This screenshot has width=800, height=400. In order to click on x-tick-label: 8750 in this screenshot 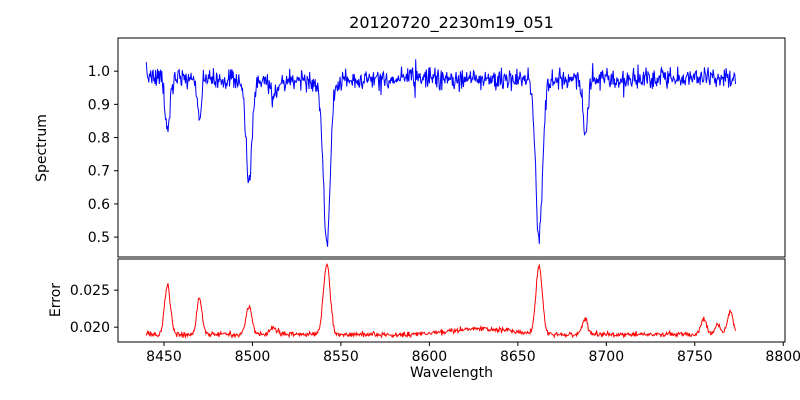, I will do `click(695, 357)`.